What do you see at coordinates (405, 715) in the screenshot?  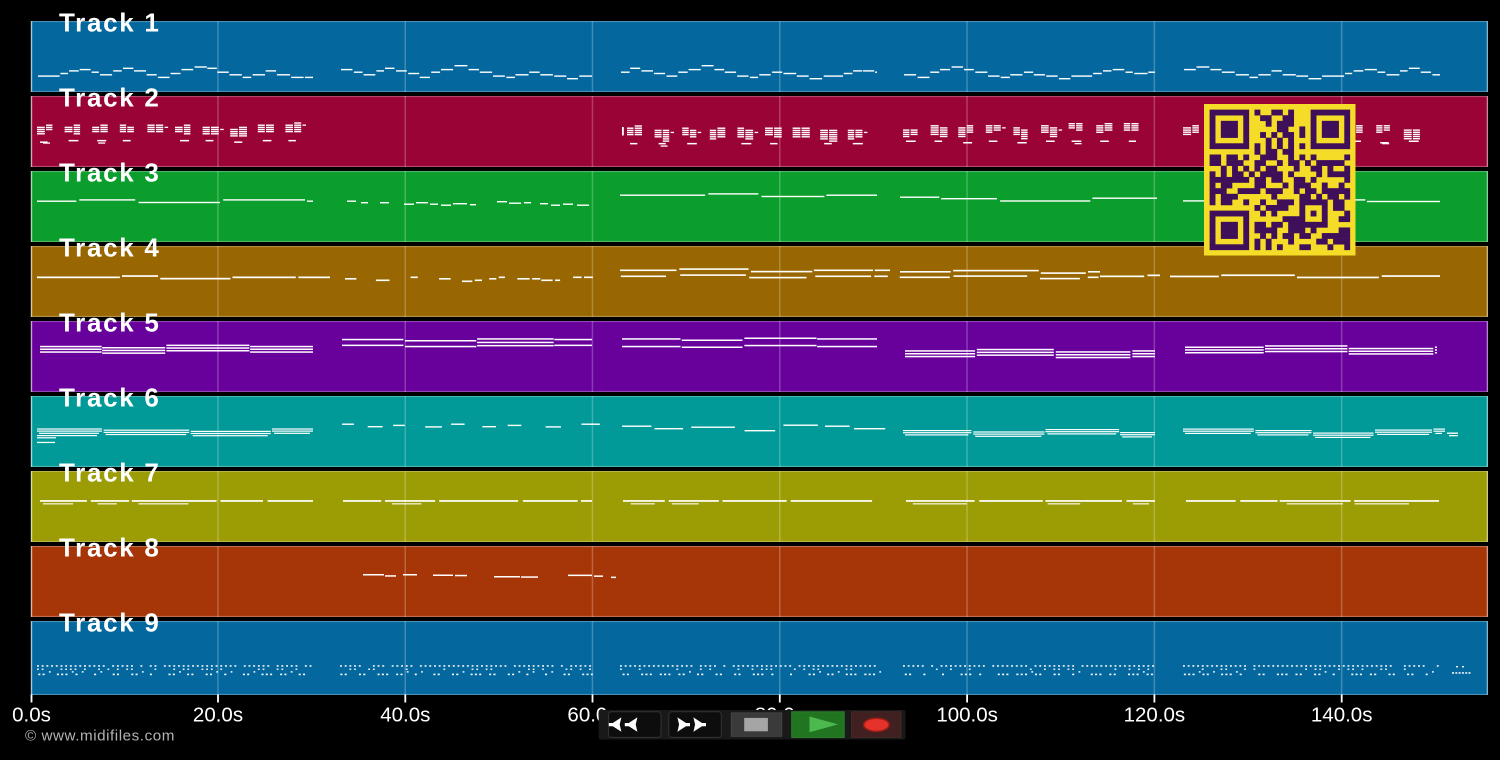 I see `svg-text: 40.0s` at bounding box center [405, 715].